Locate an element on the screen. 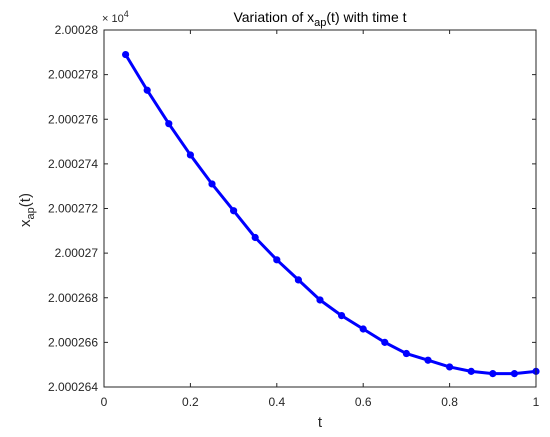 This screenshot has height=437, width=550. y-tick-label: 2.000272 is located at coordinates (73, 209).